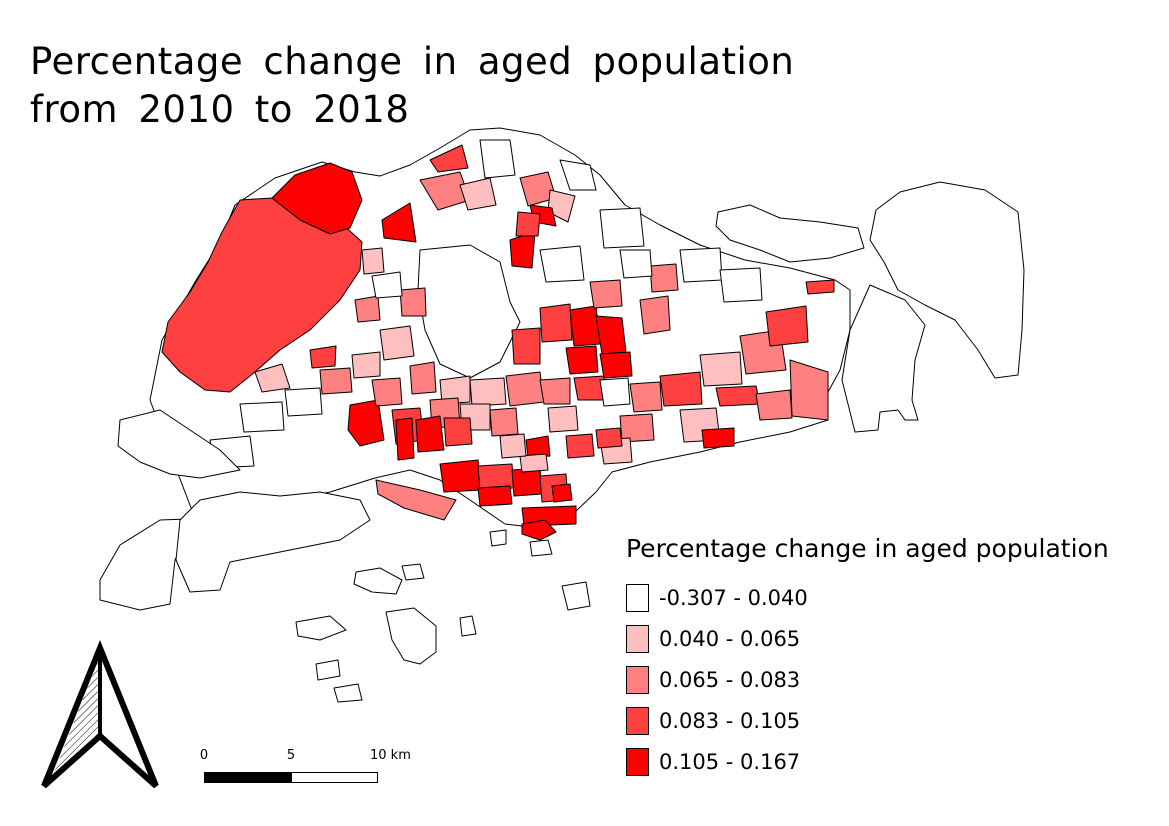  Describe the element at coordinates (646, 397) in the screenshot. I see `district-east-l` at that location.